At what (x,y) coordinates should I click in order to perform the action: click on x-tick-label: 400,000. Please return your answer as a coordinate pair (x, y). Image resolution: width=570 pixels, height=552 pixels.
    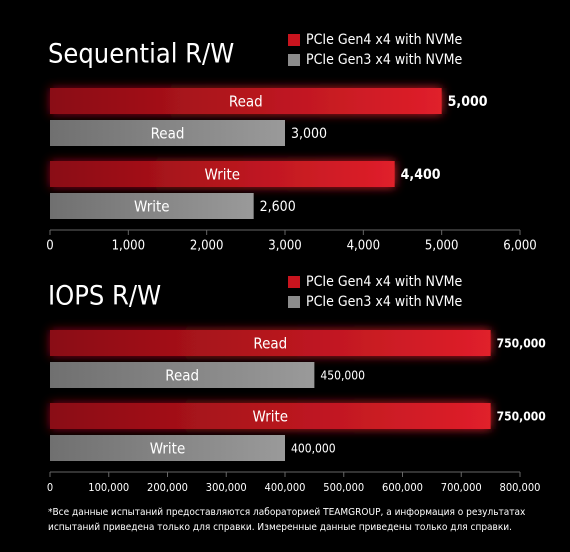
    Looking at the image, I should click on (285, 487).